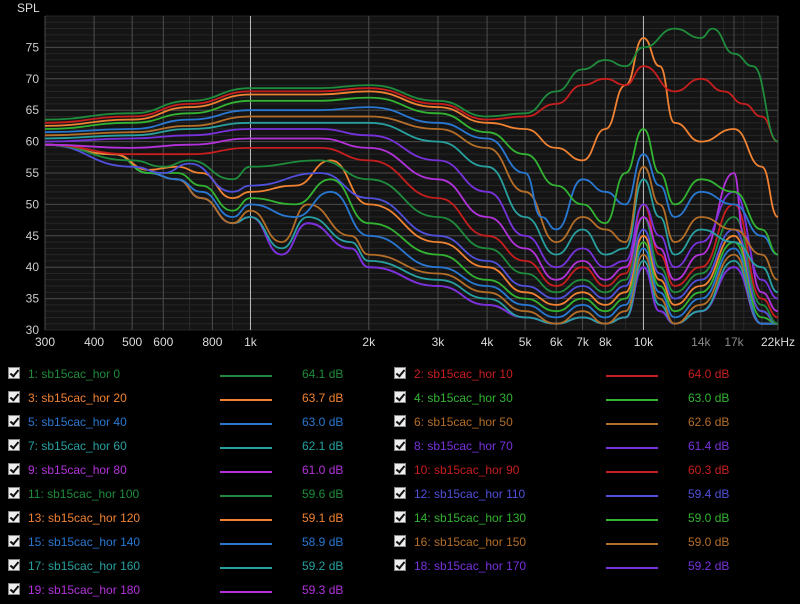  What do you see at coordinates (201, 543) in the screenshot?
I see `legend-item: 15: sb15cac_hor 140 58.9 dB` at bounding box center [201, 543].